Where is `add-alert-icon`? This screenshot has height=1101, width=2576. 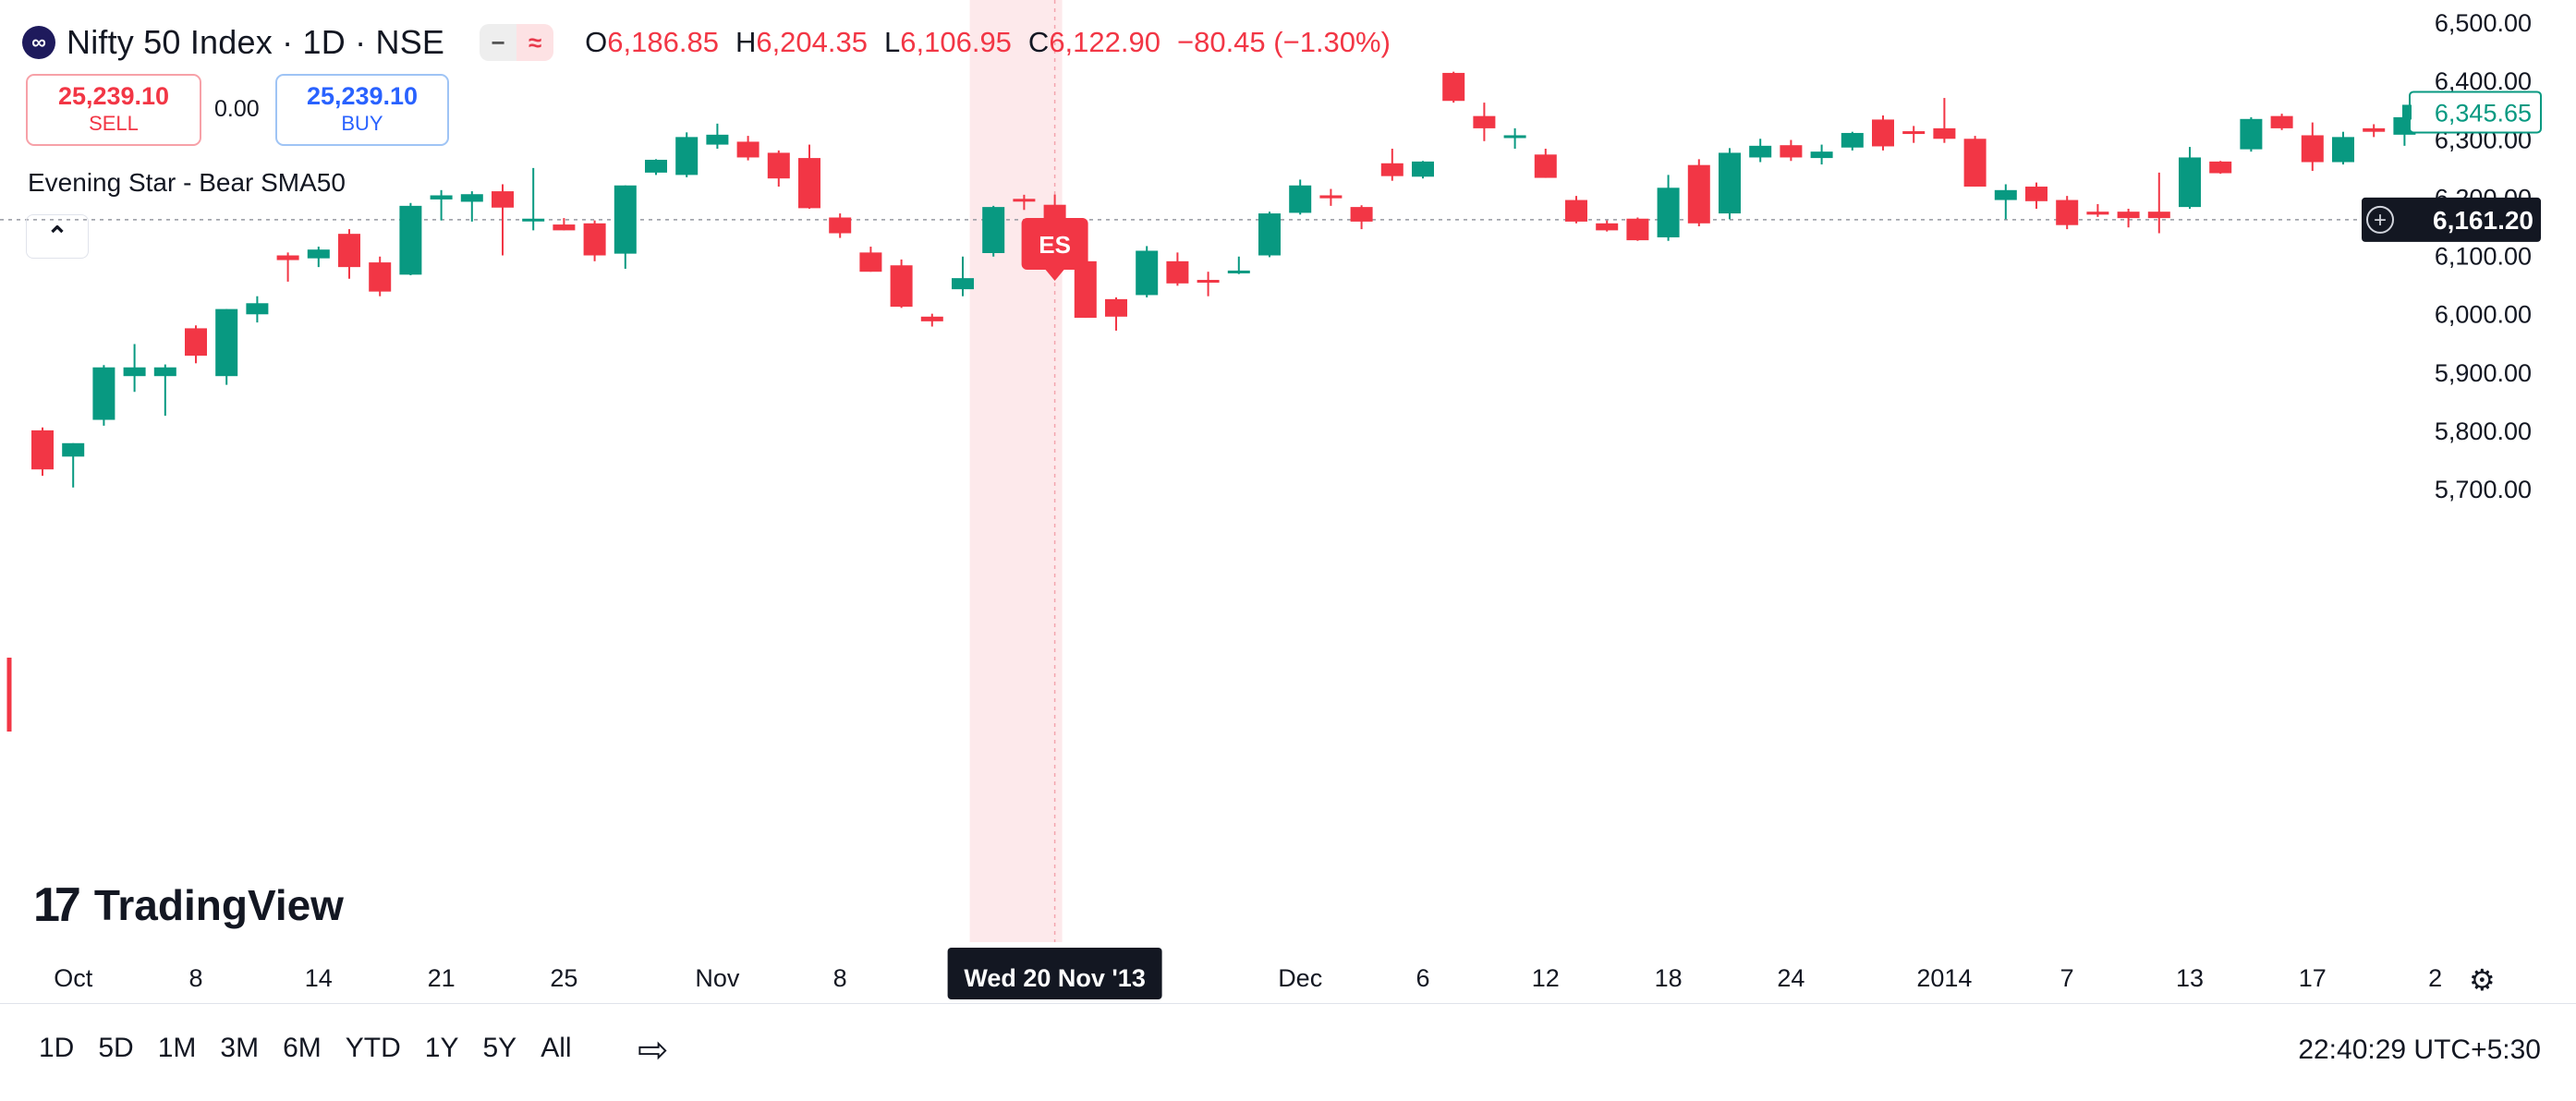
add-alert-icon is located at coordinates (2380, 219).